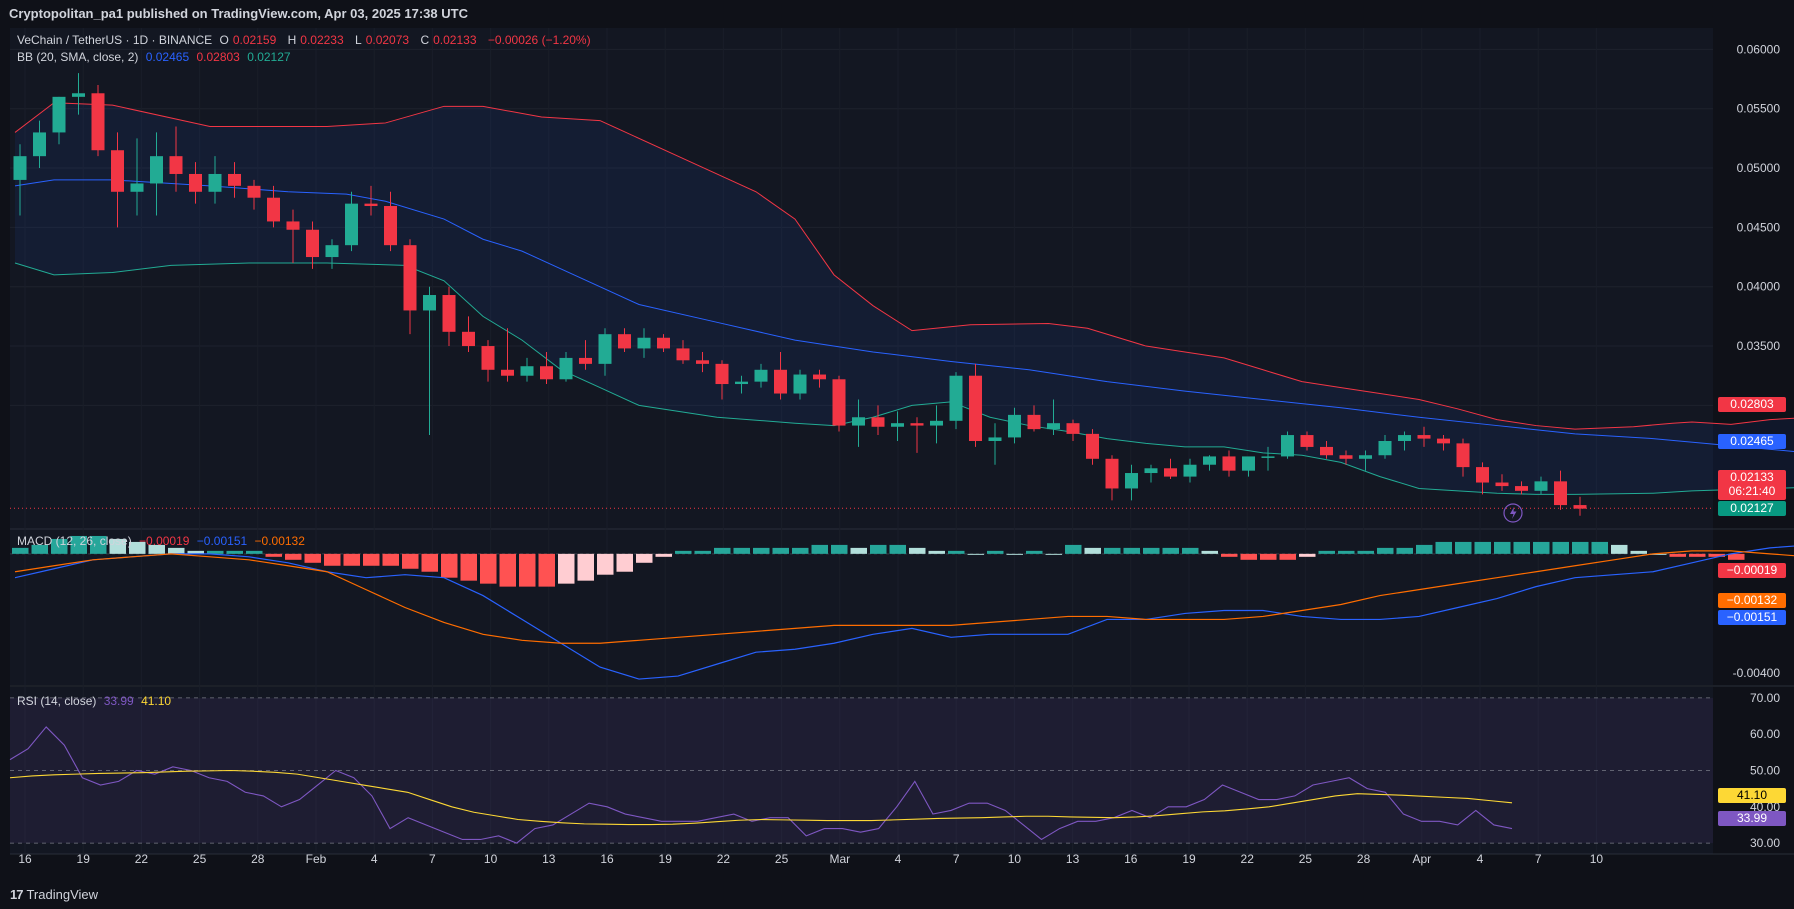 The image size is (1794, 909). Describe the element at coordinates (74, 541) in the screenshot. I see `macd-label: MACD (12, 26, close)` at that location.